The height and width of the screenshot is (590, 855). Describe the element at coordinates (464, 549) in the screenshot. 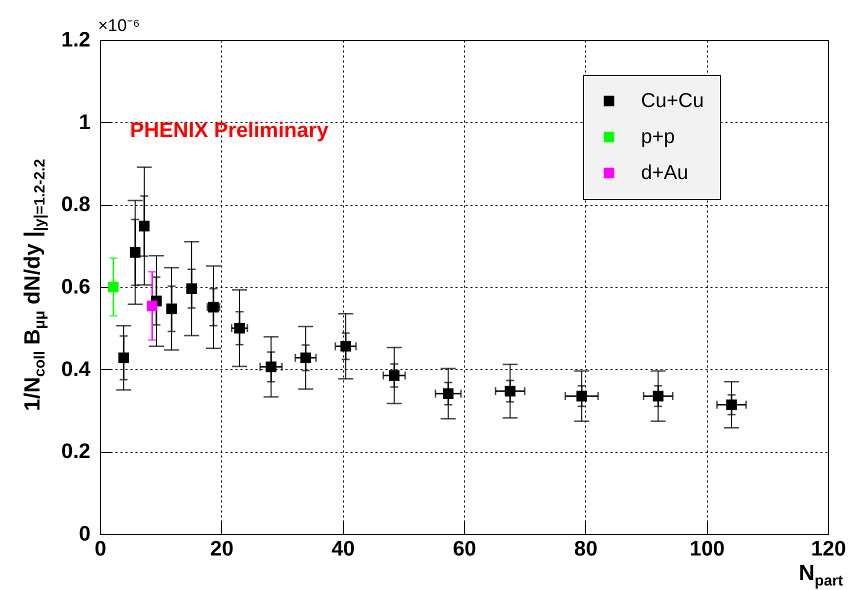

I see `x-tick-label: 60` at that location.